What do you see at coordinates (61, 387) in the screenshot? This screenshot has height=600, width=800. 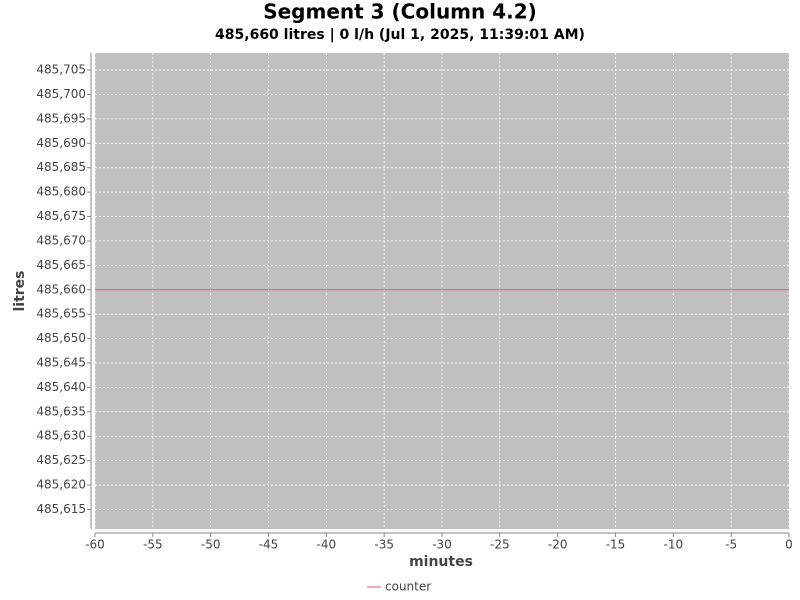 I see `y-tick-label: 485,640` at bounding box center [61, 387].